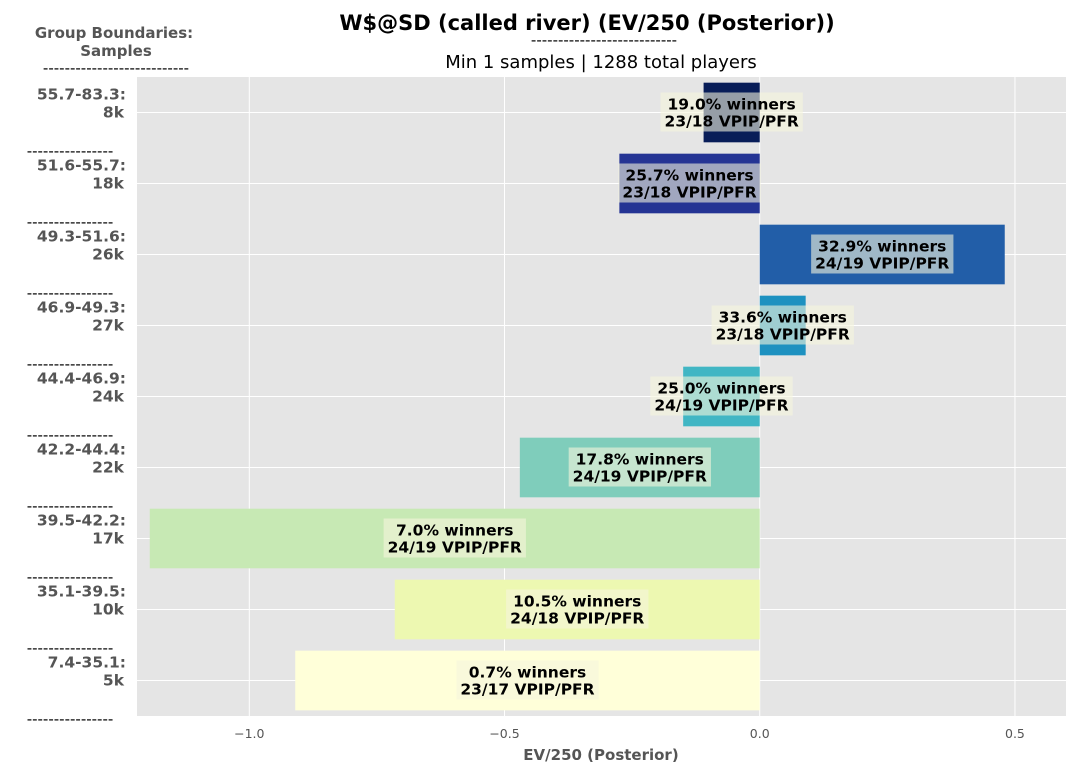 Image resolution: width=1075 pixels, height=773 pixels. Describe the element at coordinates (604, 40) in the screenshot. I see `title-underline: ---------------------------` at that location.